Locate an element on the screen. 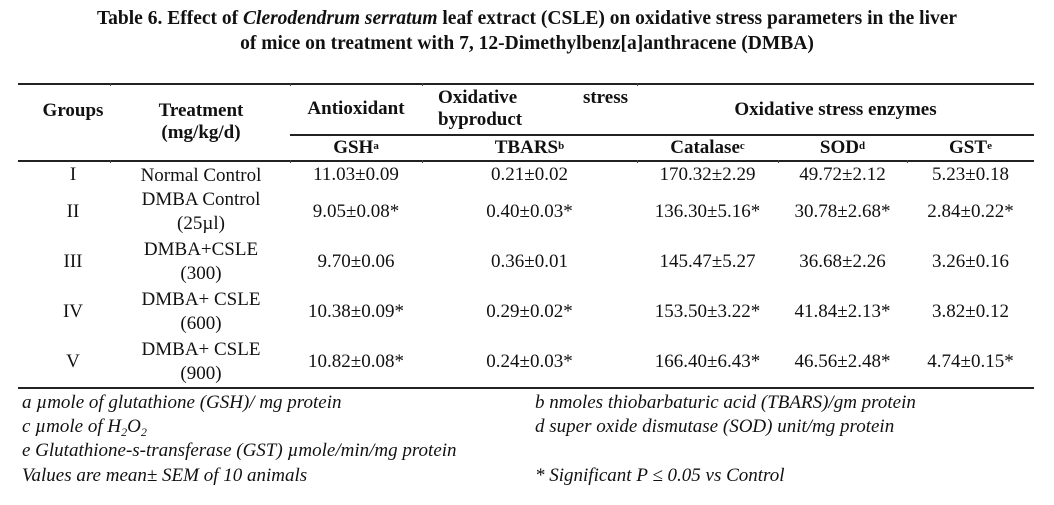 The image size is (1054, 505). cell-treatment: Normal Control is located at coordinates (201, 176).